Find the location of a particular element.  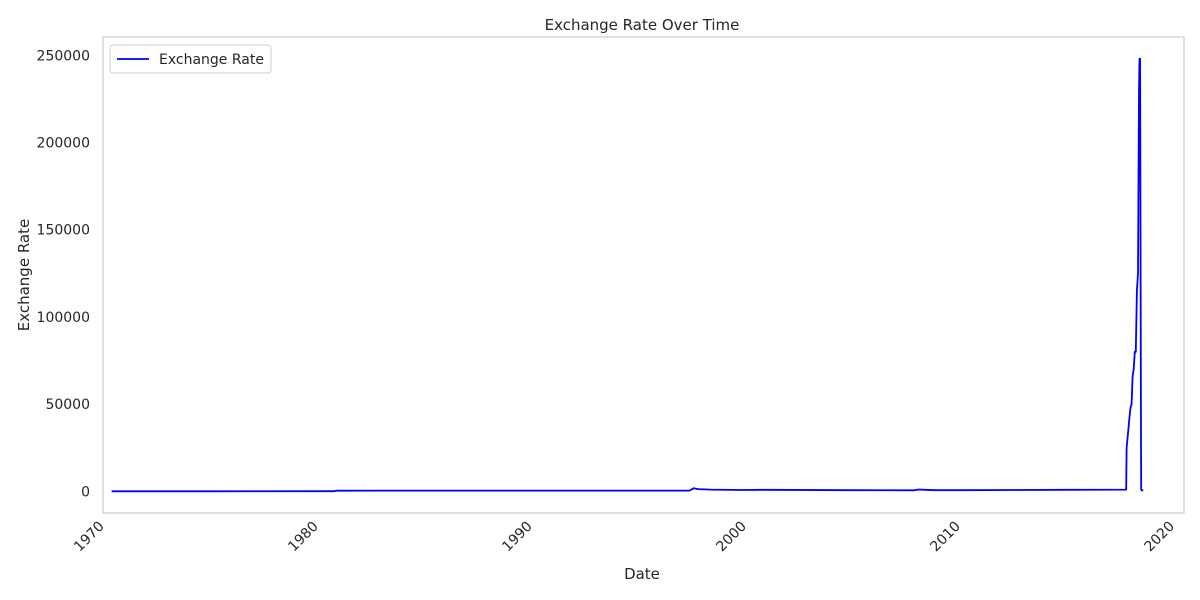

legend: Exchange Rate is located at coordinates (190, 59).